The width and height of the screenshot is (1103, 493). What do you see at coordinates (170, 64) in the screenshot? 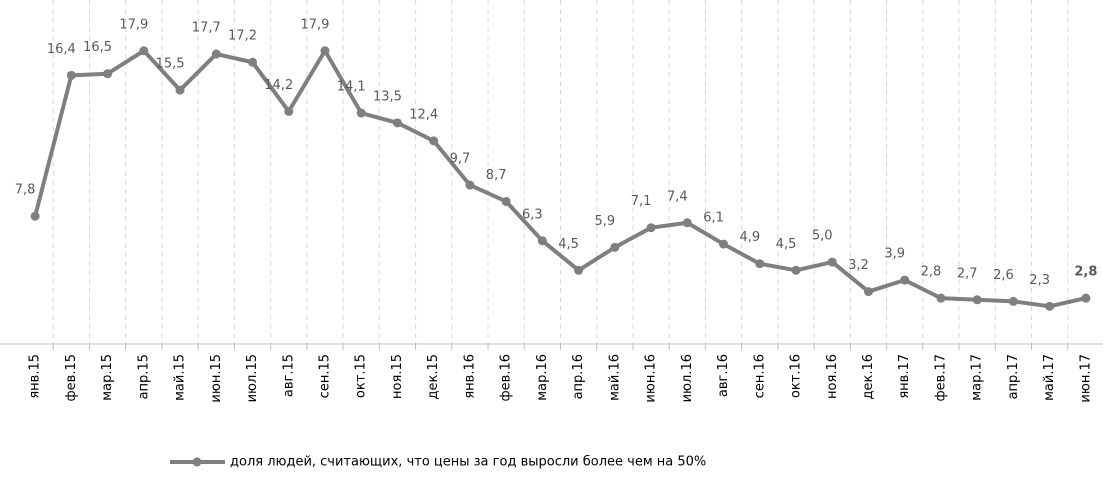
I see `data-label: 15,5` at bounding box center [170, 64].